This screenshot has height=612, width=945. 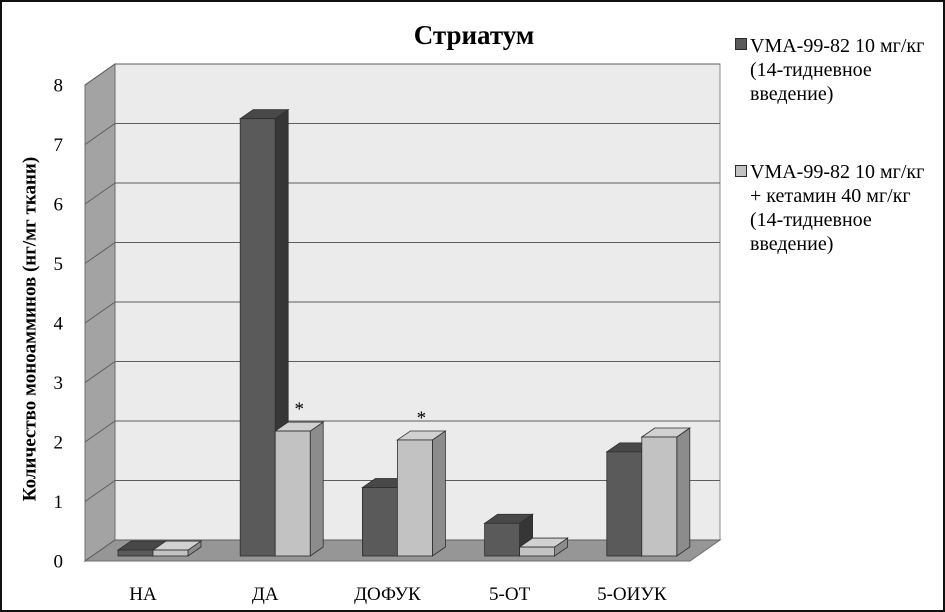 What do you see at coordinates (387, 594) in the screenshot?
I see `x-category-label: ДОФУК` at bounding box center [387, 594].